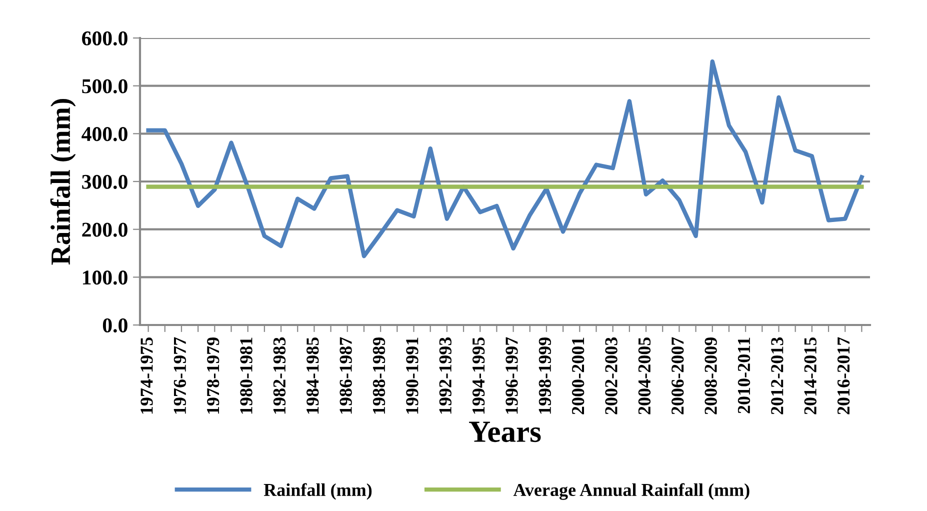 The height and width of the screenshot is (511, 927). I want to click on y-axis-title: Rainfall (mm), so click(63, 182).